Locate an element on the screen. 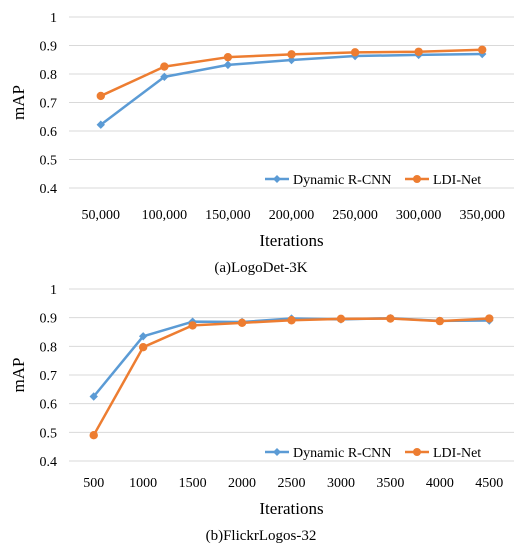 This screenshot has width=523, height=550. x-tick-label: 1000 is located at coordinates (143, 483).